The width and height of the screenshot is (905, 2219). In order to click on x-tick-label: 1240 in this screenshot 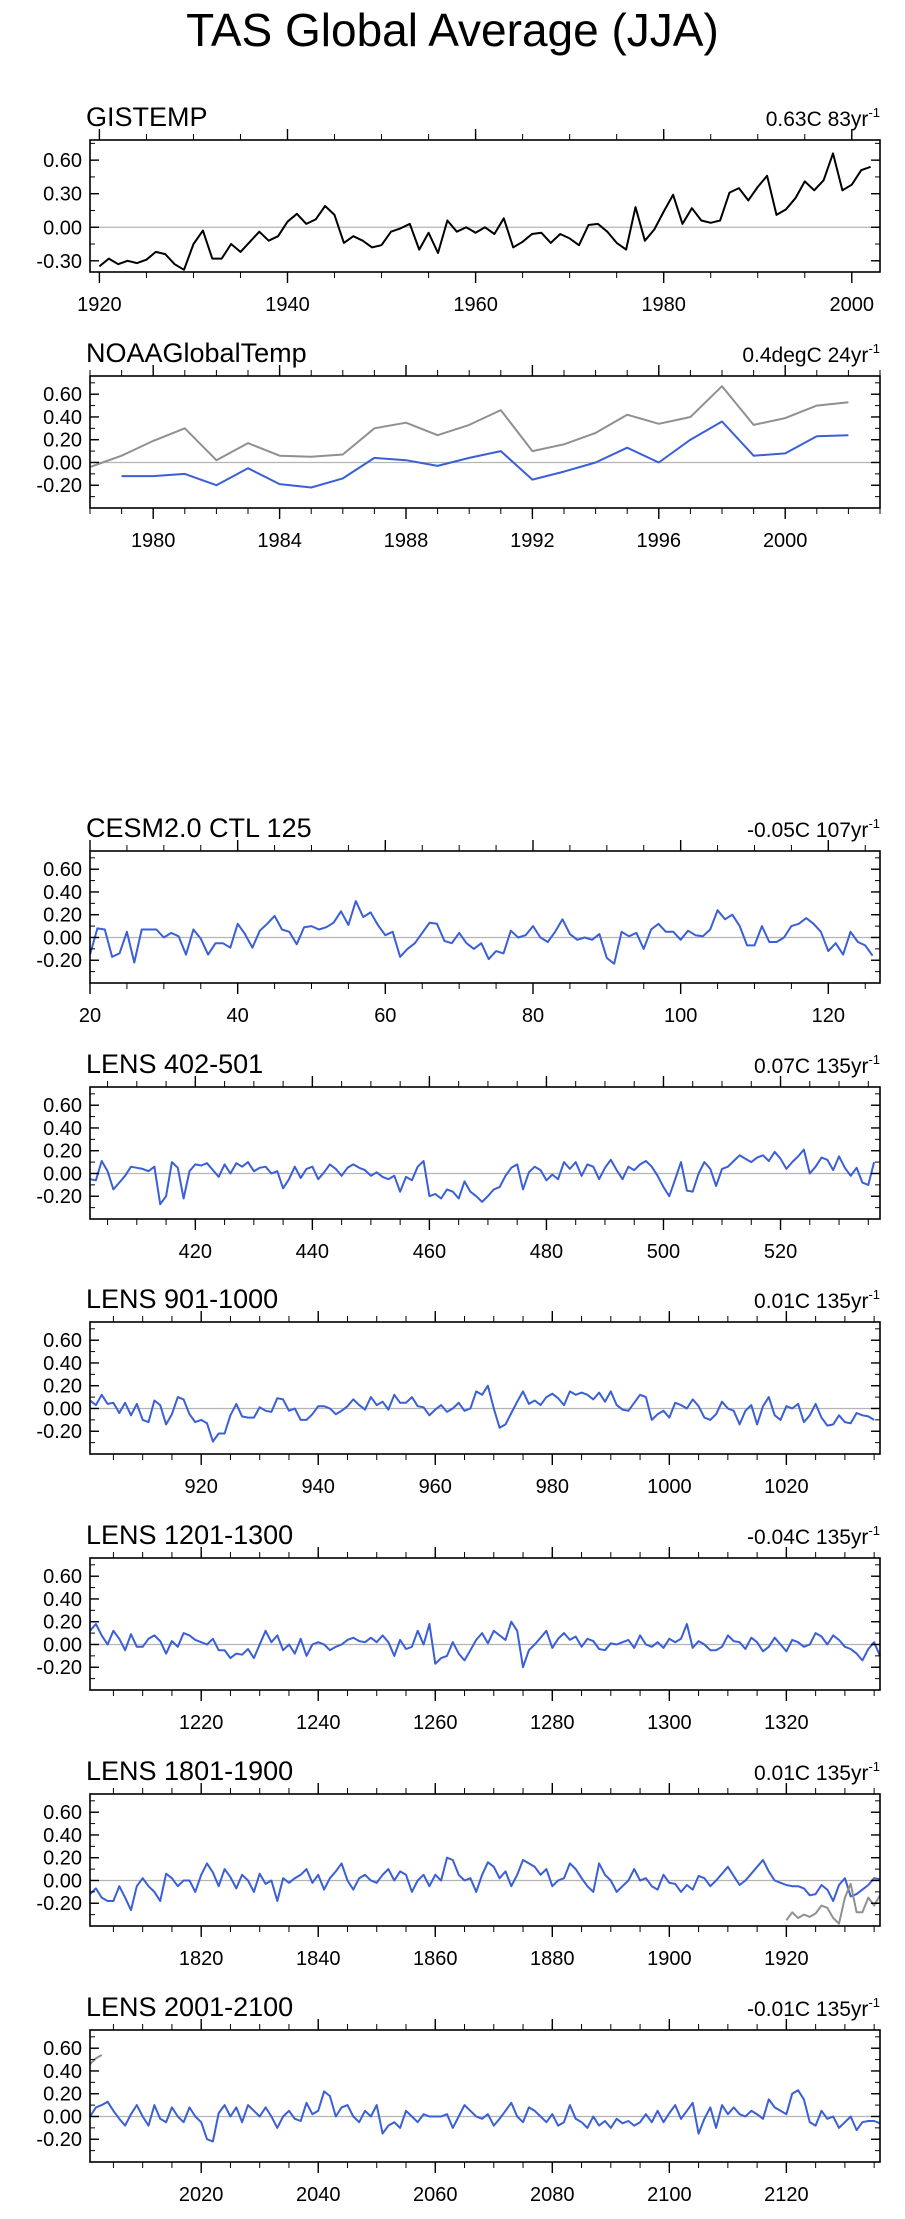, I will do `click(318, 1723)`.